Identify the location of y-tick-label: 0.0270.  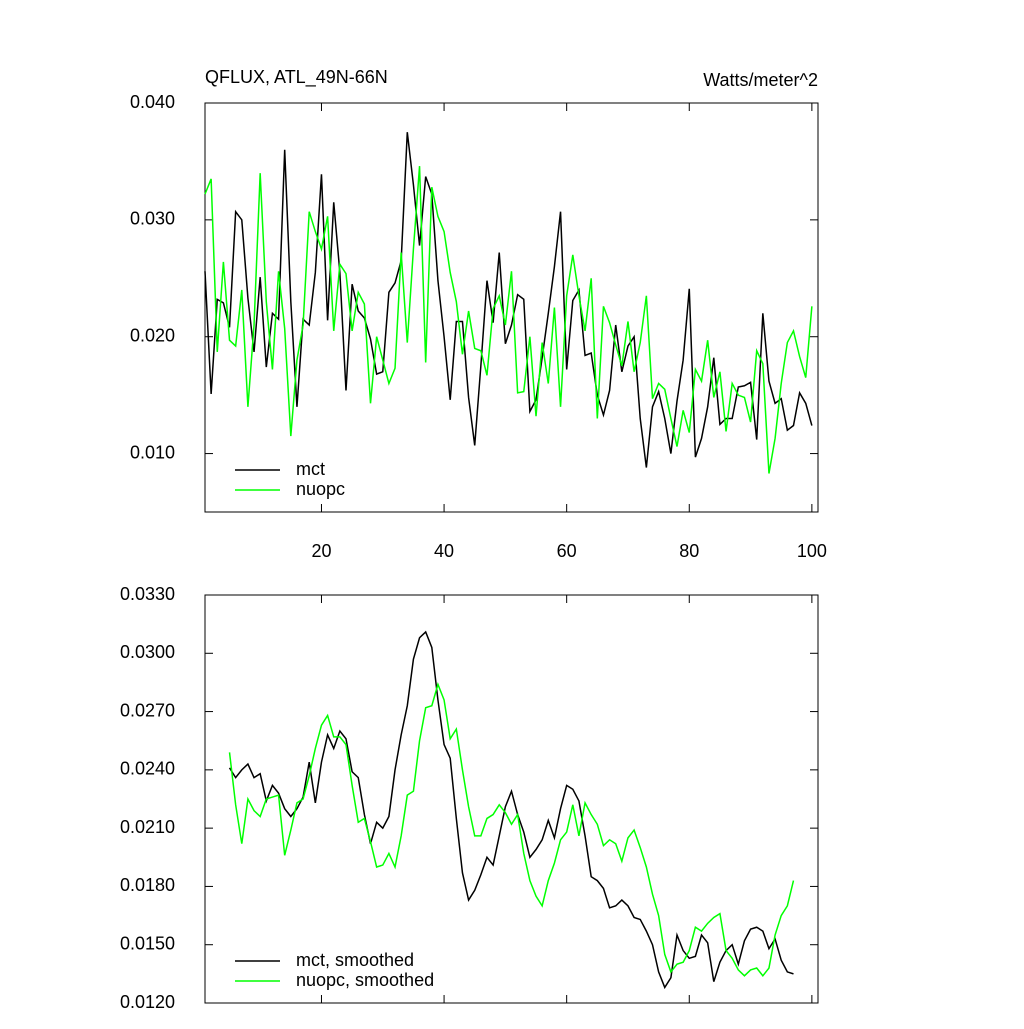
(147, 710).